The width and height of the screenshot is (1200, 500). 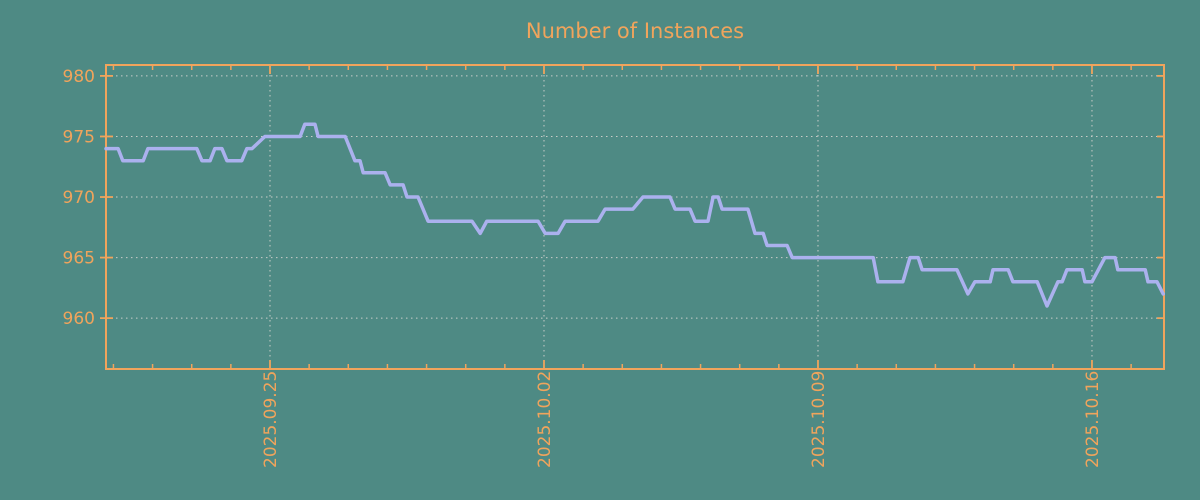 What do you see at coordinates (545, 419) in the screenshot?
I see `x-tick-label: 2025.10.02` at bounding box center [545, 419].